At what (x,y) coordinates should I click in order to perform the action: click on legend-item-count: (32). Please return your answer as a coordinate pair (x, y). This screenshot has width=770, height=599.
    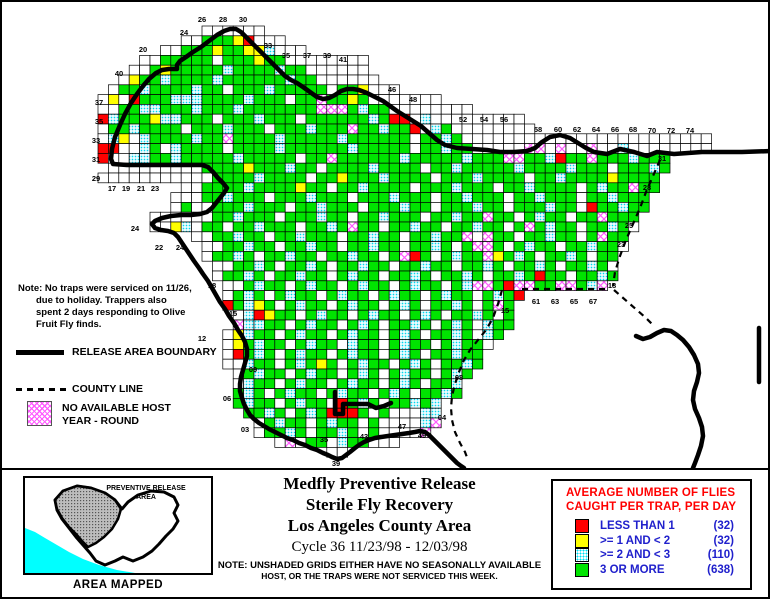
    Looking at the image, I should click on (723, 526).